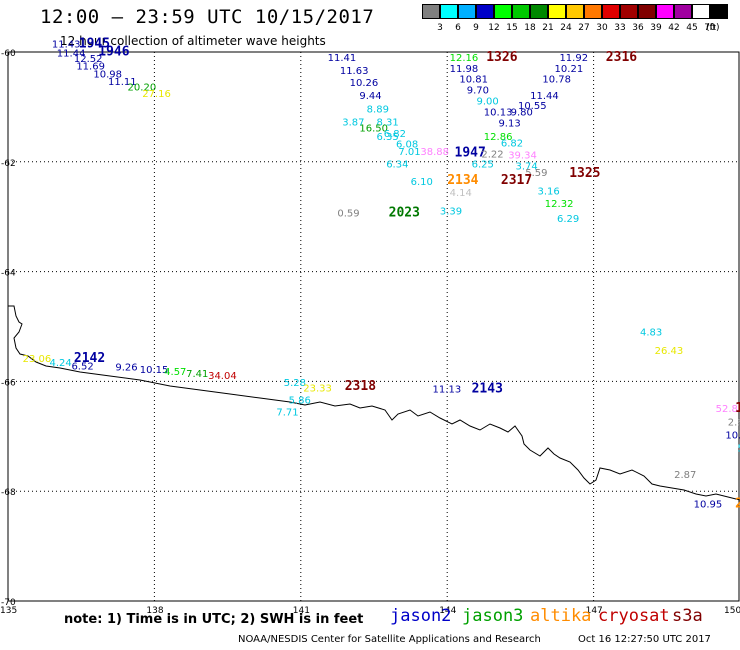 The image size is (740, 650). I want to click on wave-height-label: 6.08, so click(407, 145).